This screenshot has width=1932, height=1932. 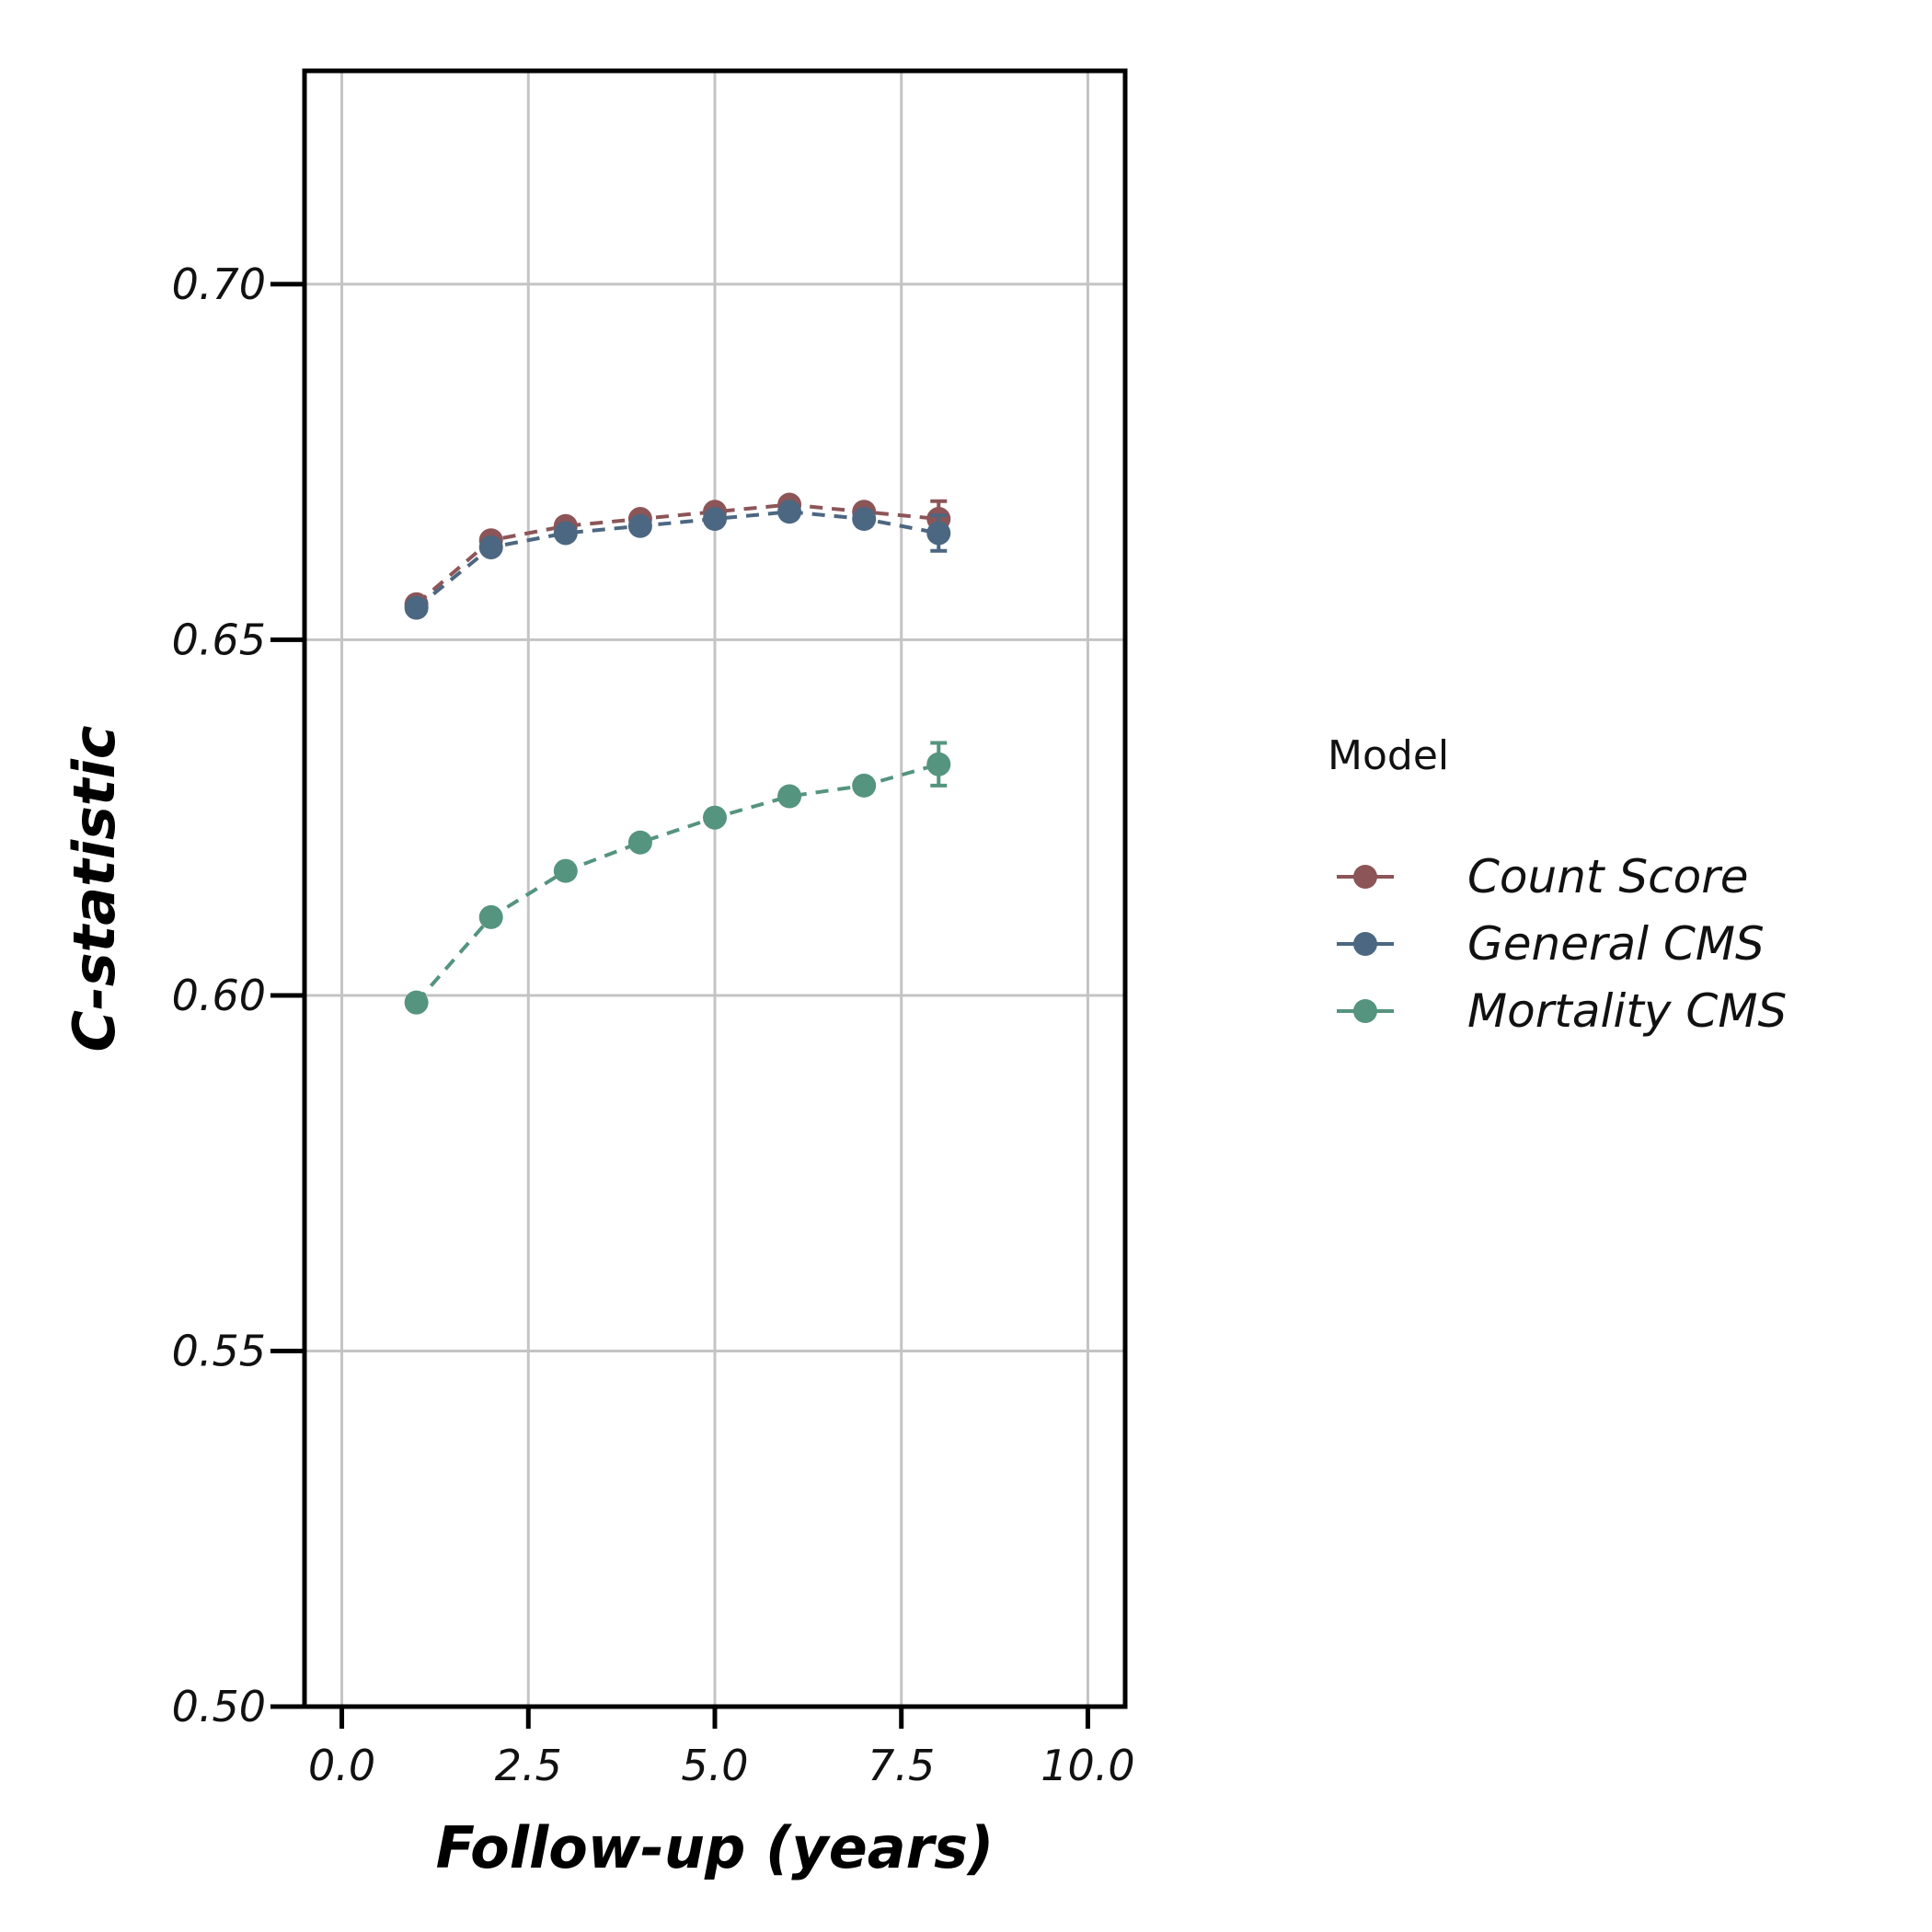 I want to click on x-tick-label: 5.0, so click(x=714, y=1765).